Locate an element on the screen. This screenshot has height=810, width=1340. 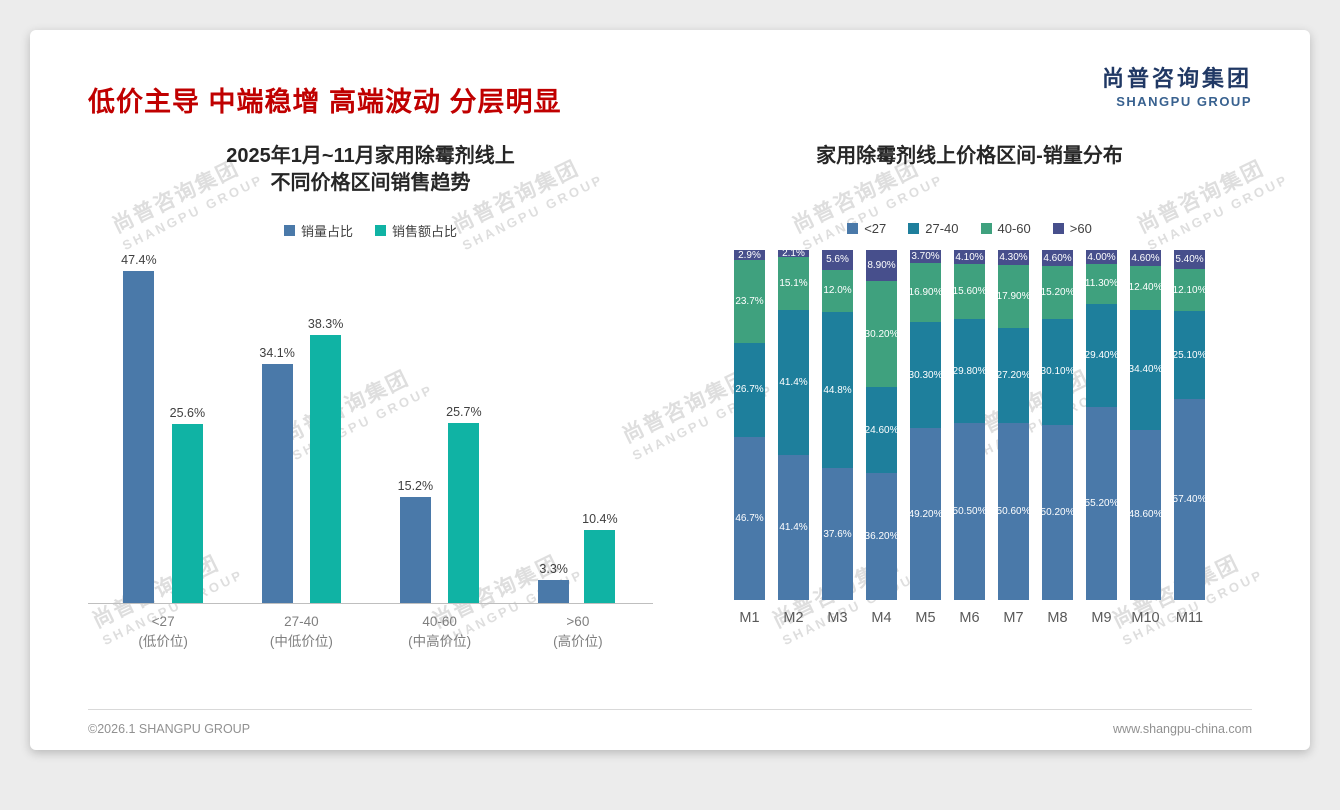
x-axis-label: 27-40 (中低价位) is located at coordinates (301, 632).